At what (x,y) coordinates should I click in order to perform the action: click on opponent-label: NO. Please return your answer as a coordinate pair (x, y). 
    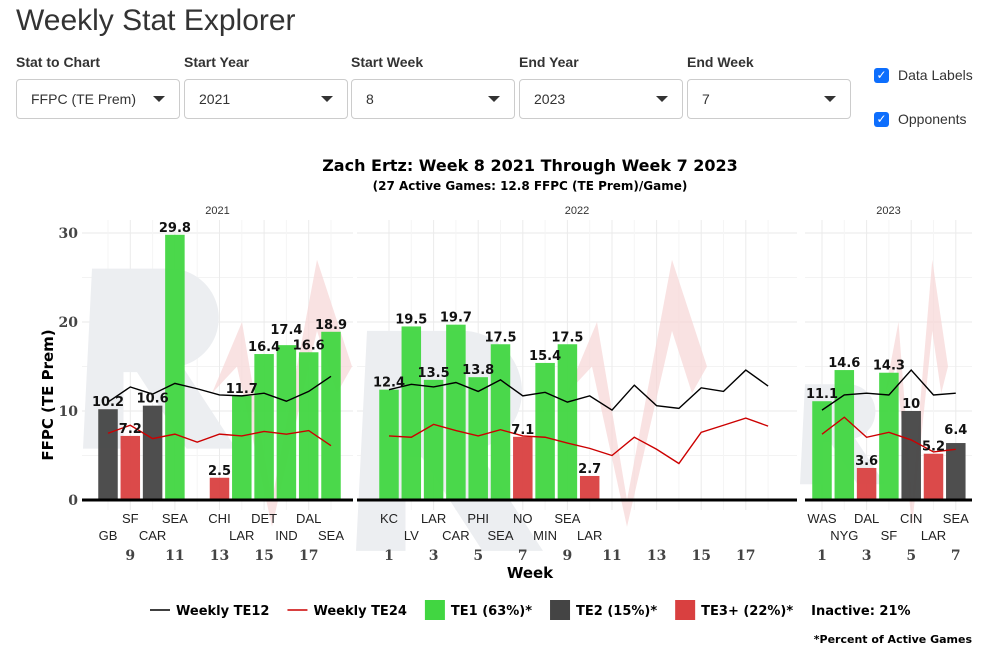
    Looking at the image, I should click on (523, 518).